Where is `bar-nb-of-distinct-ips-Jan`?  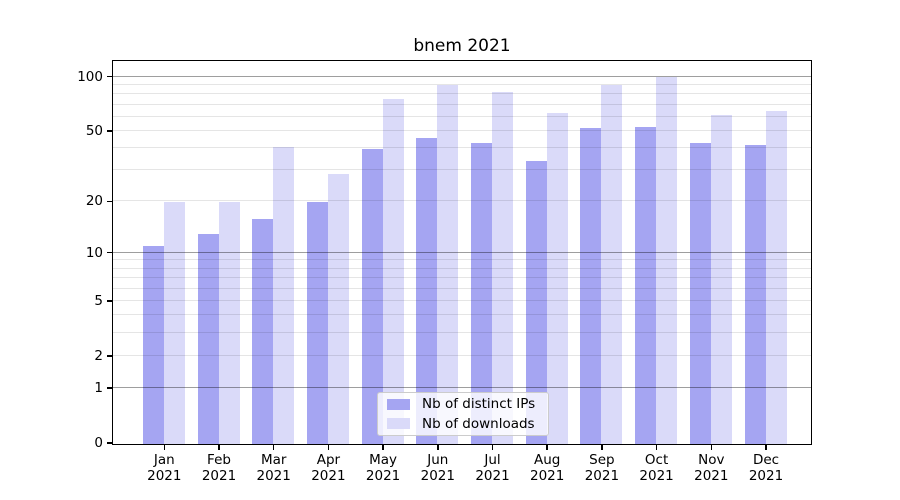 bar-nb-of-distinct-ips-Jan is located at coordinates (153, 345).